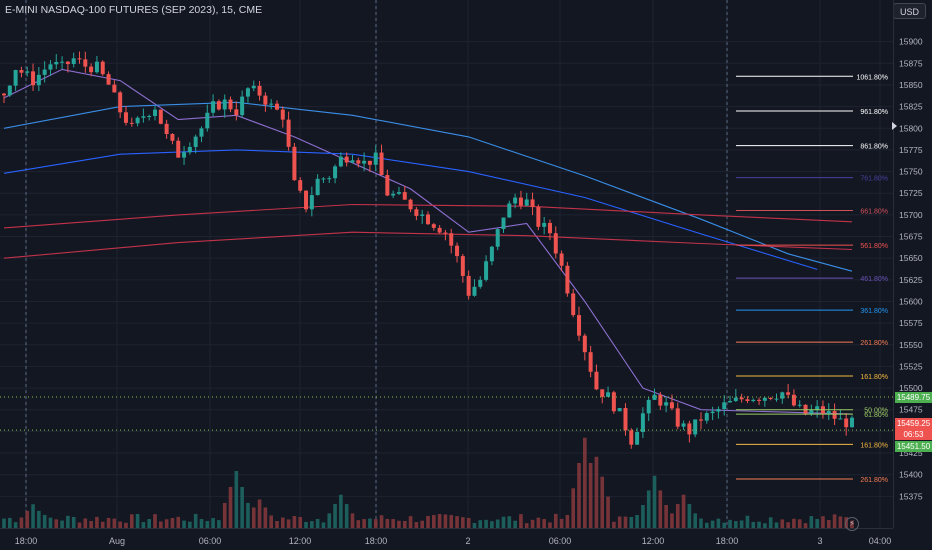 The width and height of the screenshot is (932, 550). I want to click on y-tick-label: 15425, so click(911, 453).